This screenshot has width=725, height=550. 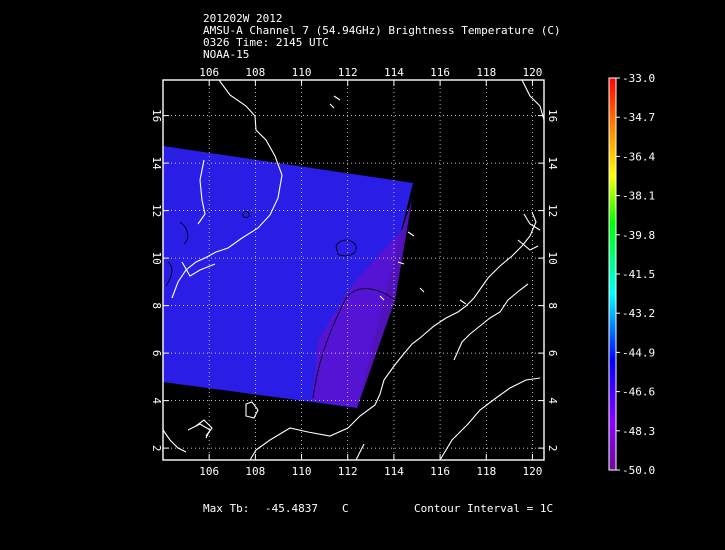 What do you see at coordinates (291, 508) in the screenshot?
I see `max-tb-value: -45.4837` at bounding box center [291, 508].